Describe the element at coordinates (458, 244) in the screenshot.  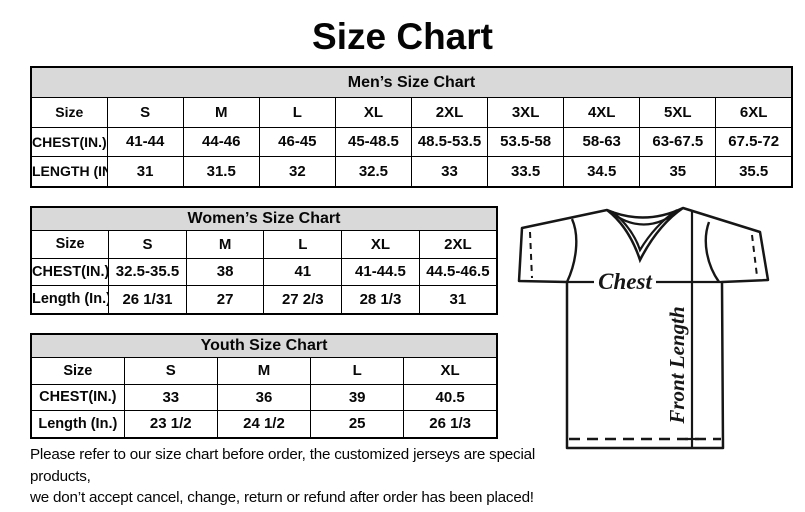
I see `womens-cell-r0-c5: 2XL` at that location.